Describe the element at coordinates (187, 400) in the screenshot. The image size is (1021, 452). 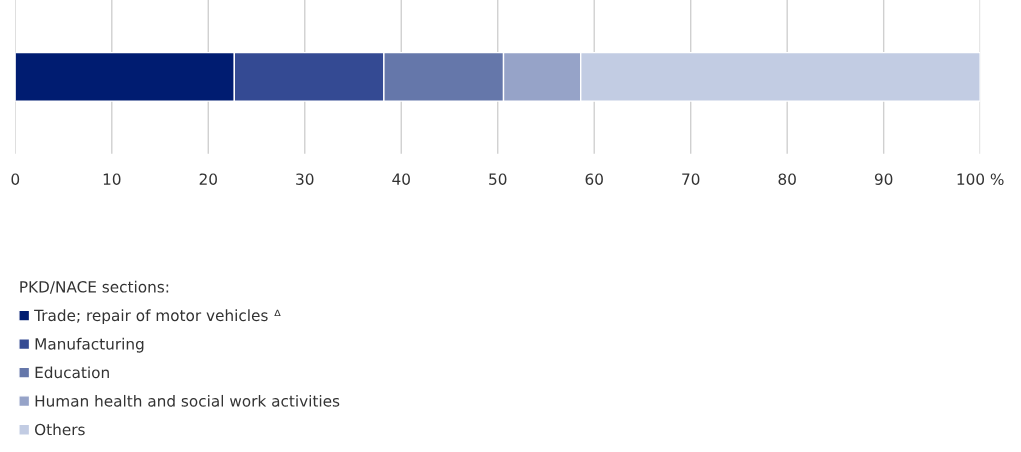
I see `legend-label: Human health and social work activities` at that location.